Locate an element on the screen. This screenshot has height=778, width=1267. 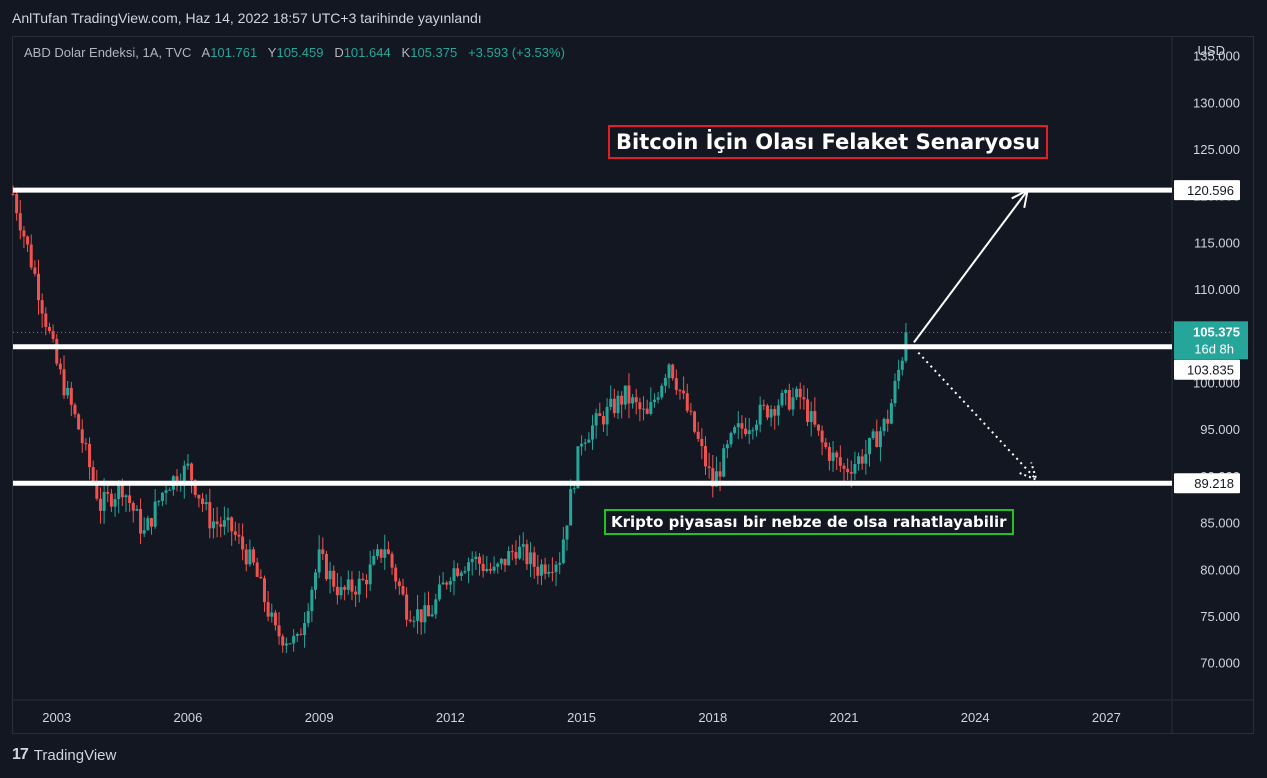
scenario-title-annotation: Bitcoin İçin Olası Felaket Senaryosu is located at coordinates (828, 142).